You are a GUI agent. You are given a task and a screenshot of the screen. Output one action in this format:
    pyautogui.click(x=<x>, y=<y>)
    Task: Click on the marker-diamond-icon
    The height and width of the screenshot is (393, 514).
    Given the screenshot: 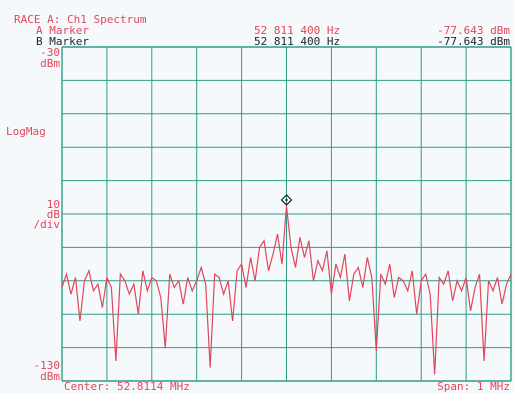 What is the action you would take?
    pyautogui.click(x=286, y=200)
    